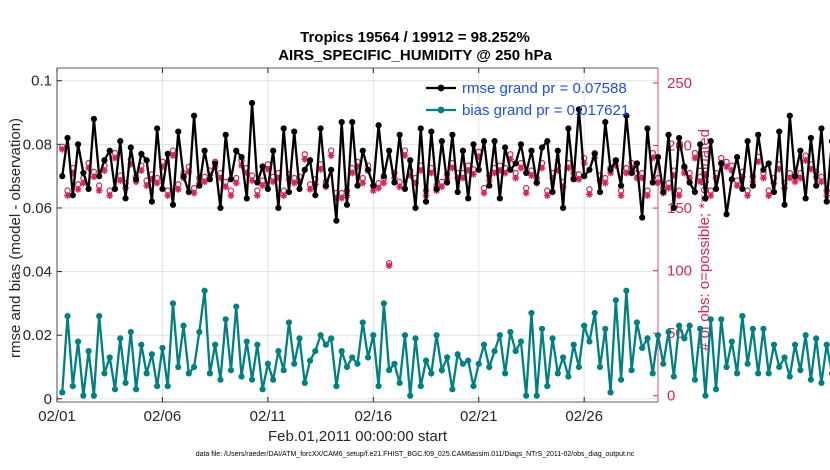 This screenshot has height=470, width=830. Describe the element at coordinates (415, 37) in the screenshot. I see `chart-title: Tropics 19564 / 19912 = 98.252%` at that location.